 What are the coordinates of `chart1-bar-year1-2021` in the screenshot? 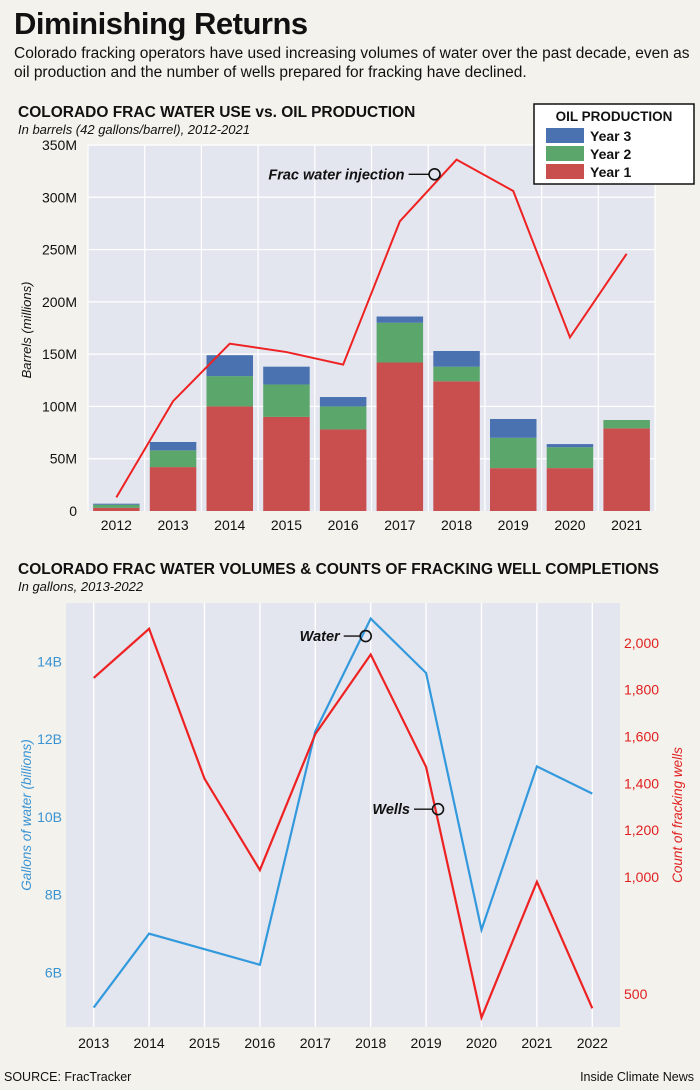 It's located at (626, 469).